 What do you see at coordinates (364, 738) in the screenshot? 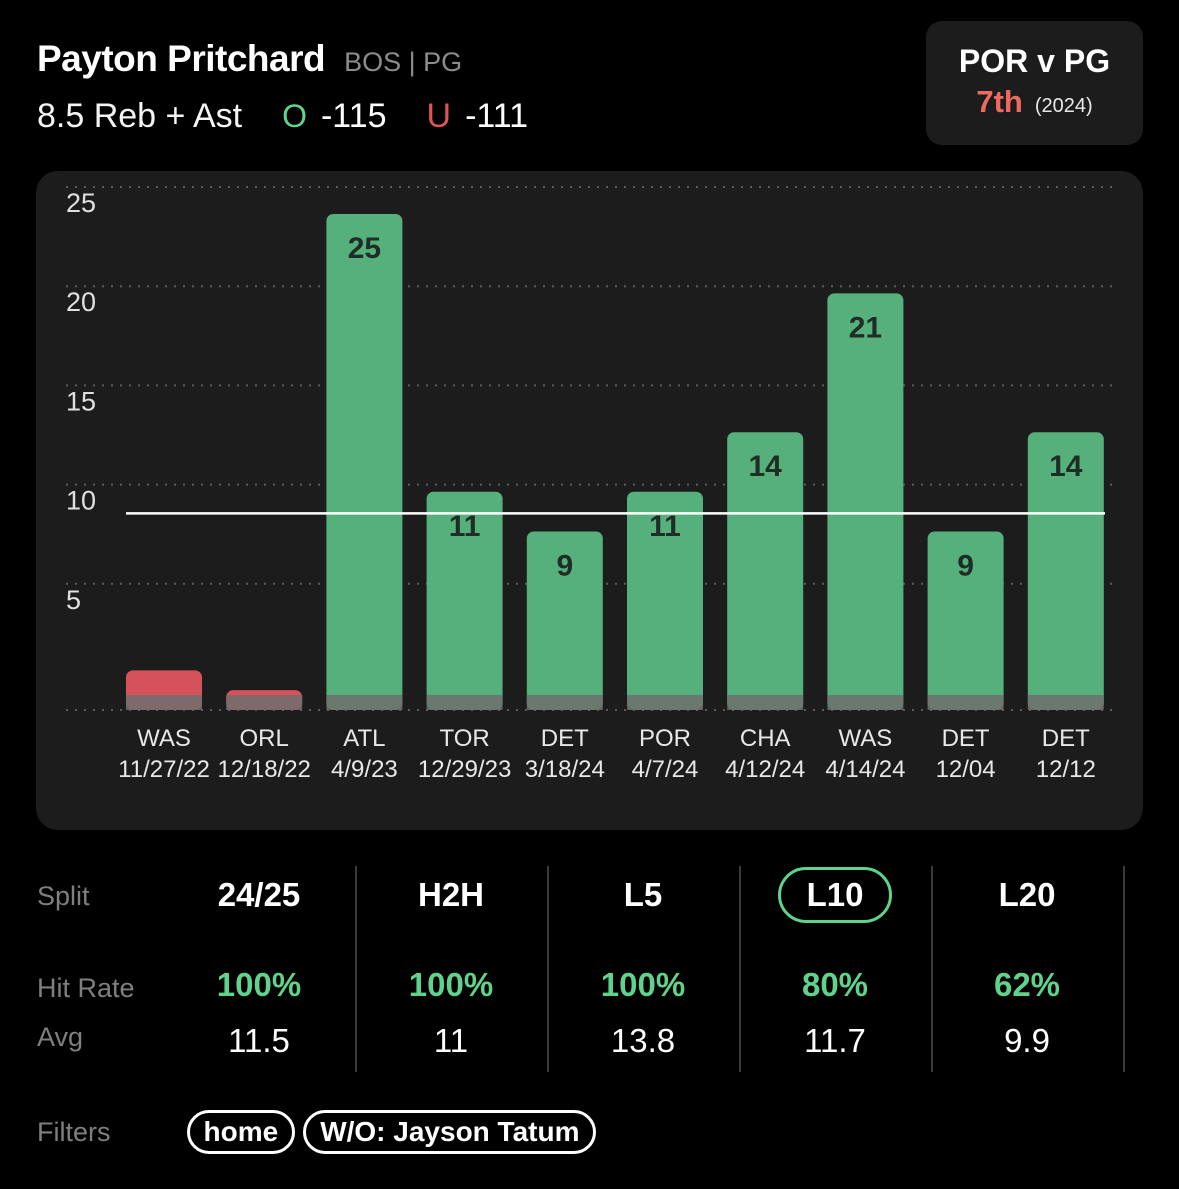
I see `x-category-label: ATL` at bounding box center [364, 738].